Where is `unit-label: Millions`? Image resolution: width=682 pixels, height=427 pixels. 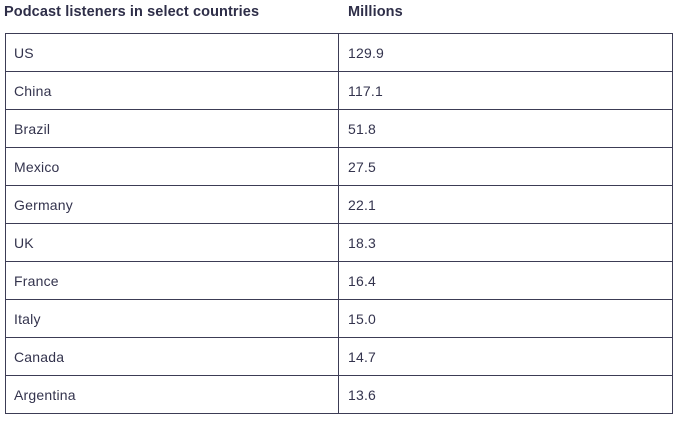
unit-label: Millions is located at coordinates (375, 12).